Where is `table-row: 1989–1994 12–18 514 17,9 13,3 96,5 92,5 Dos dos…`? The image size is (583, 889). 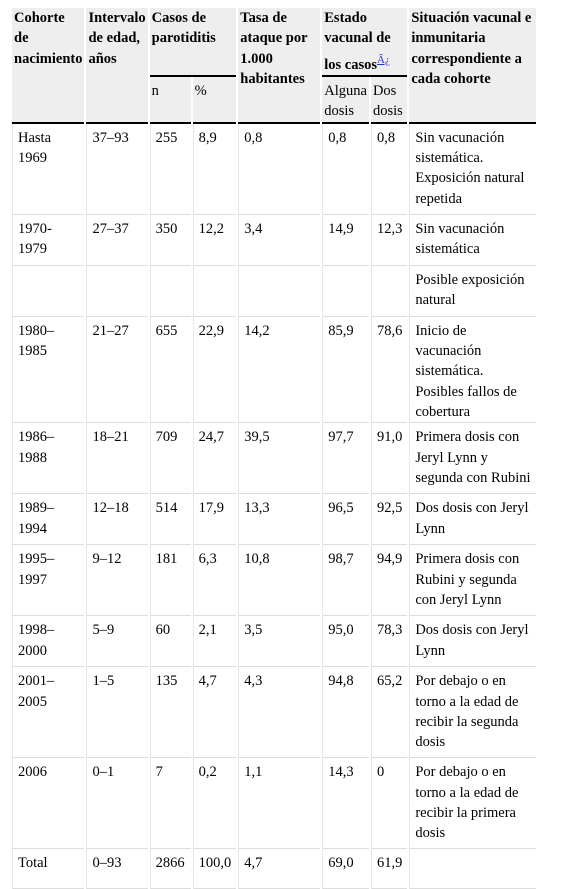
table-row: 1989–1994 12–18 514 17,9 13,3 96,5 92,5 Dos dos… is located at coordinates (274, 520).